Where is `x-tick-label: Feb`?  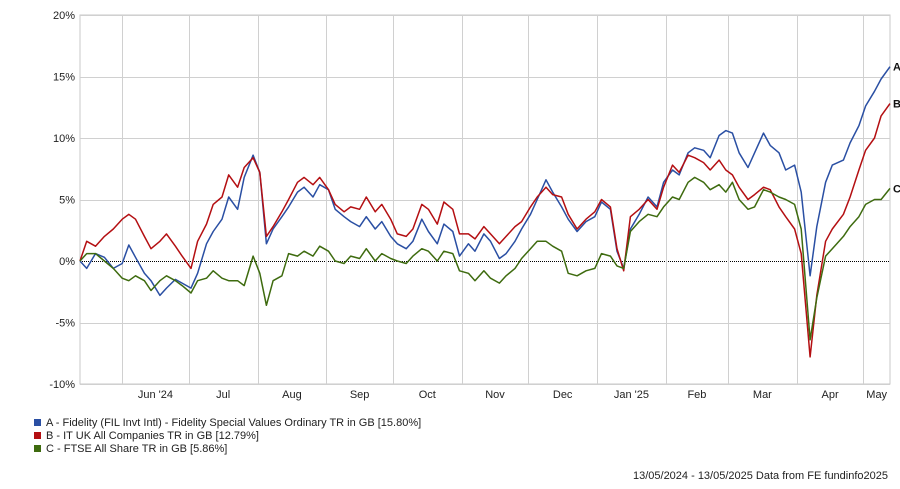 x-tick-label: Feb is located at coordinates (696, 395).